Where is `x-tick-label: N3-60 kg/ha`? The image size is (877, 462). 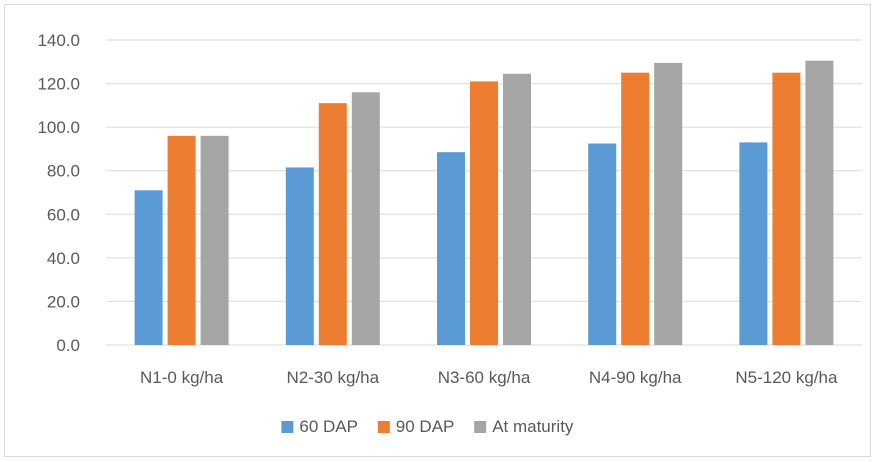 x-tick-label: N3-60 kg/ha is located at coordinates (484, 377).